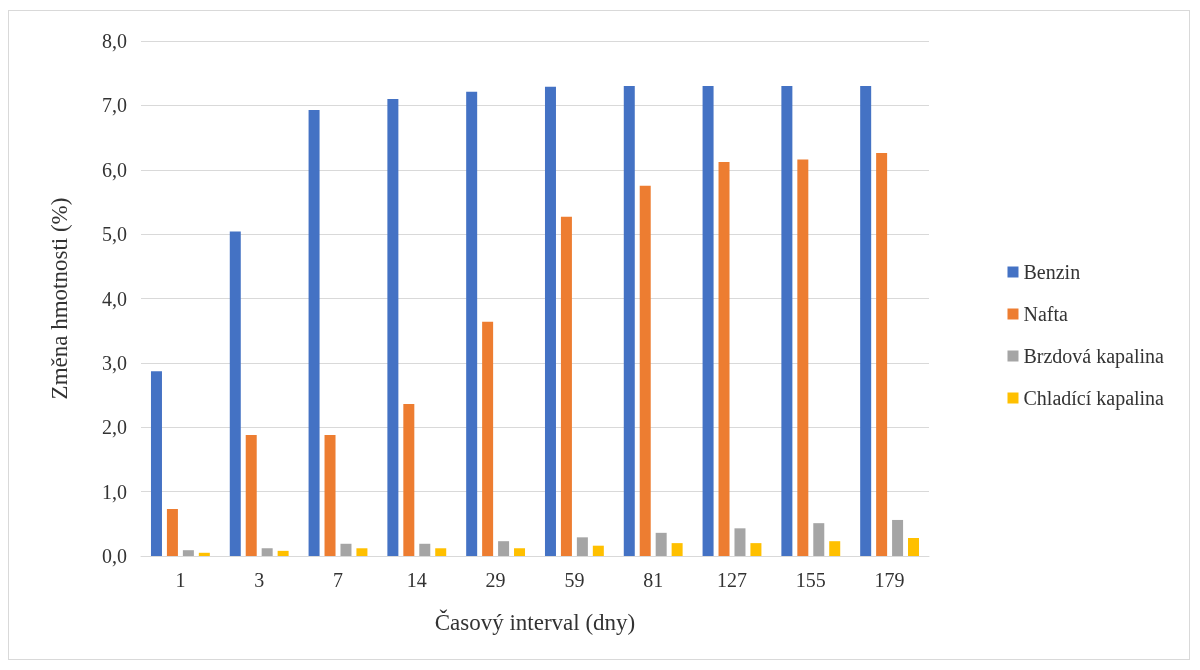  I want to click on legend-label: Nafta, so click(1046, 314).